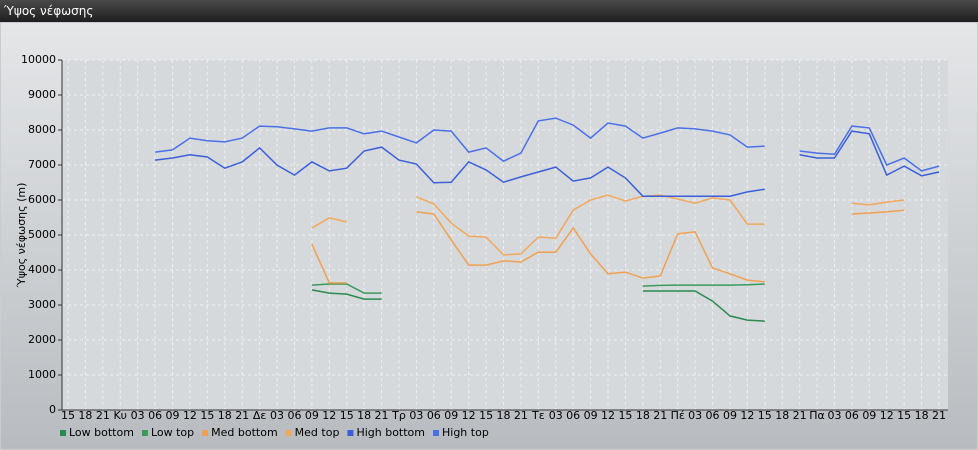 This screenshot has width=978, height=450. Describe the element at coordinates (244, 432) in the screenshot. I see `legend-label: Med bottom` at that location.